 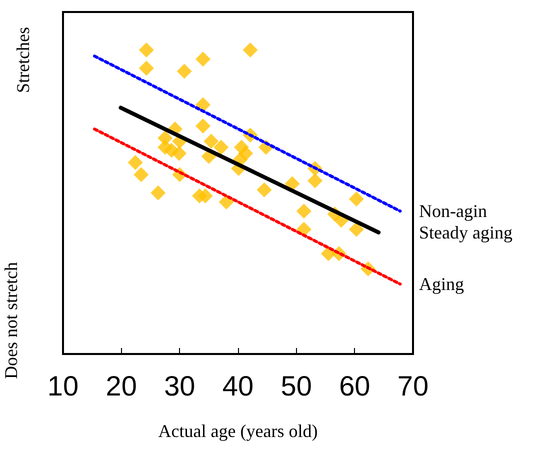 What do you see at coordinates (63, 386) in the screenshot?
I see `x-tick-label: 10` at bounding box center [63, 386].